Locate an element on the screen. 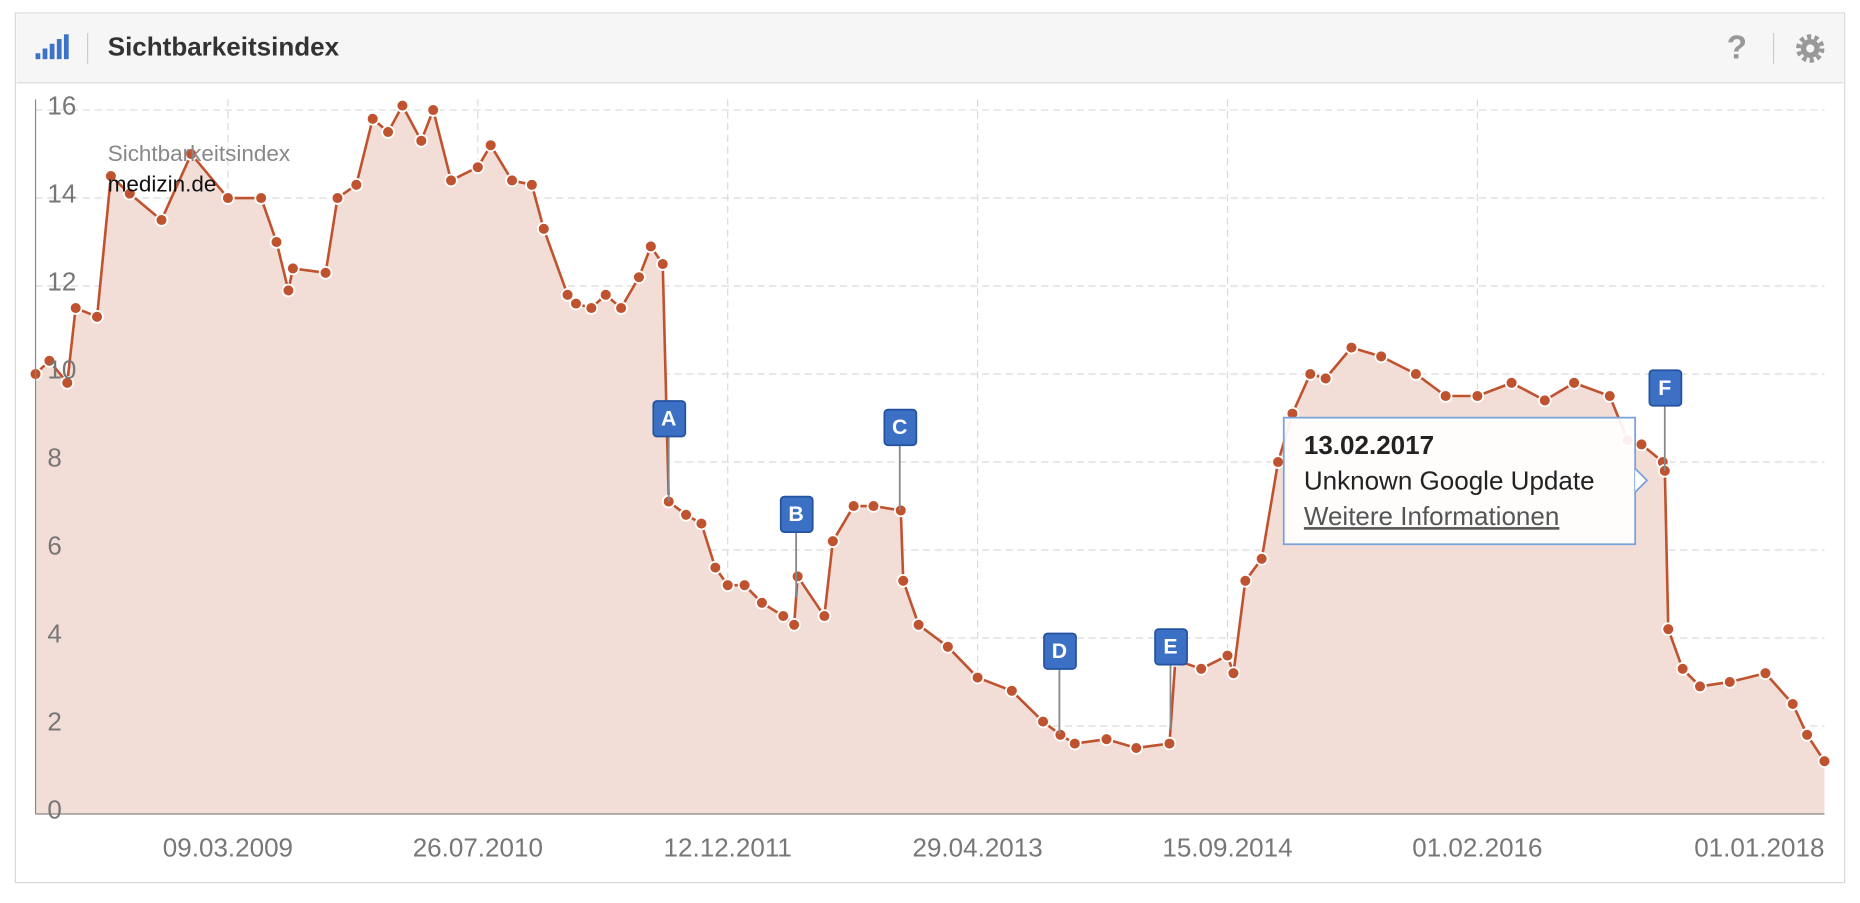 The width and height of the screenshot is (1860, 903). event-label: A is located at coordinates (668, 419).